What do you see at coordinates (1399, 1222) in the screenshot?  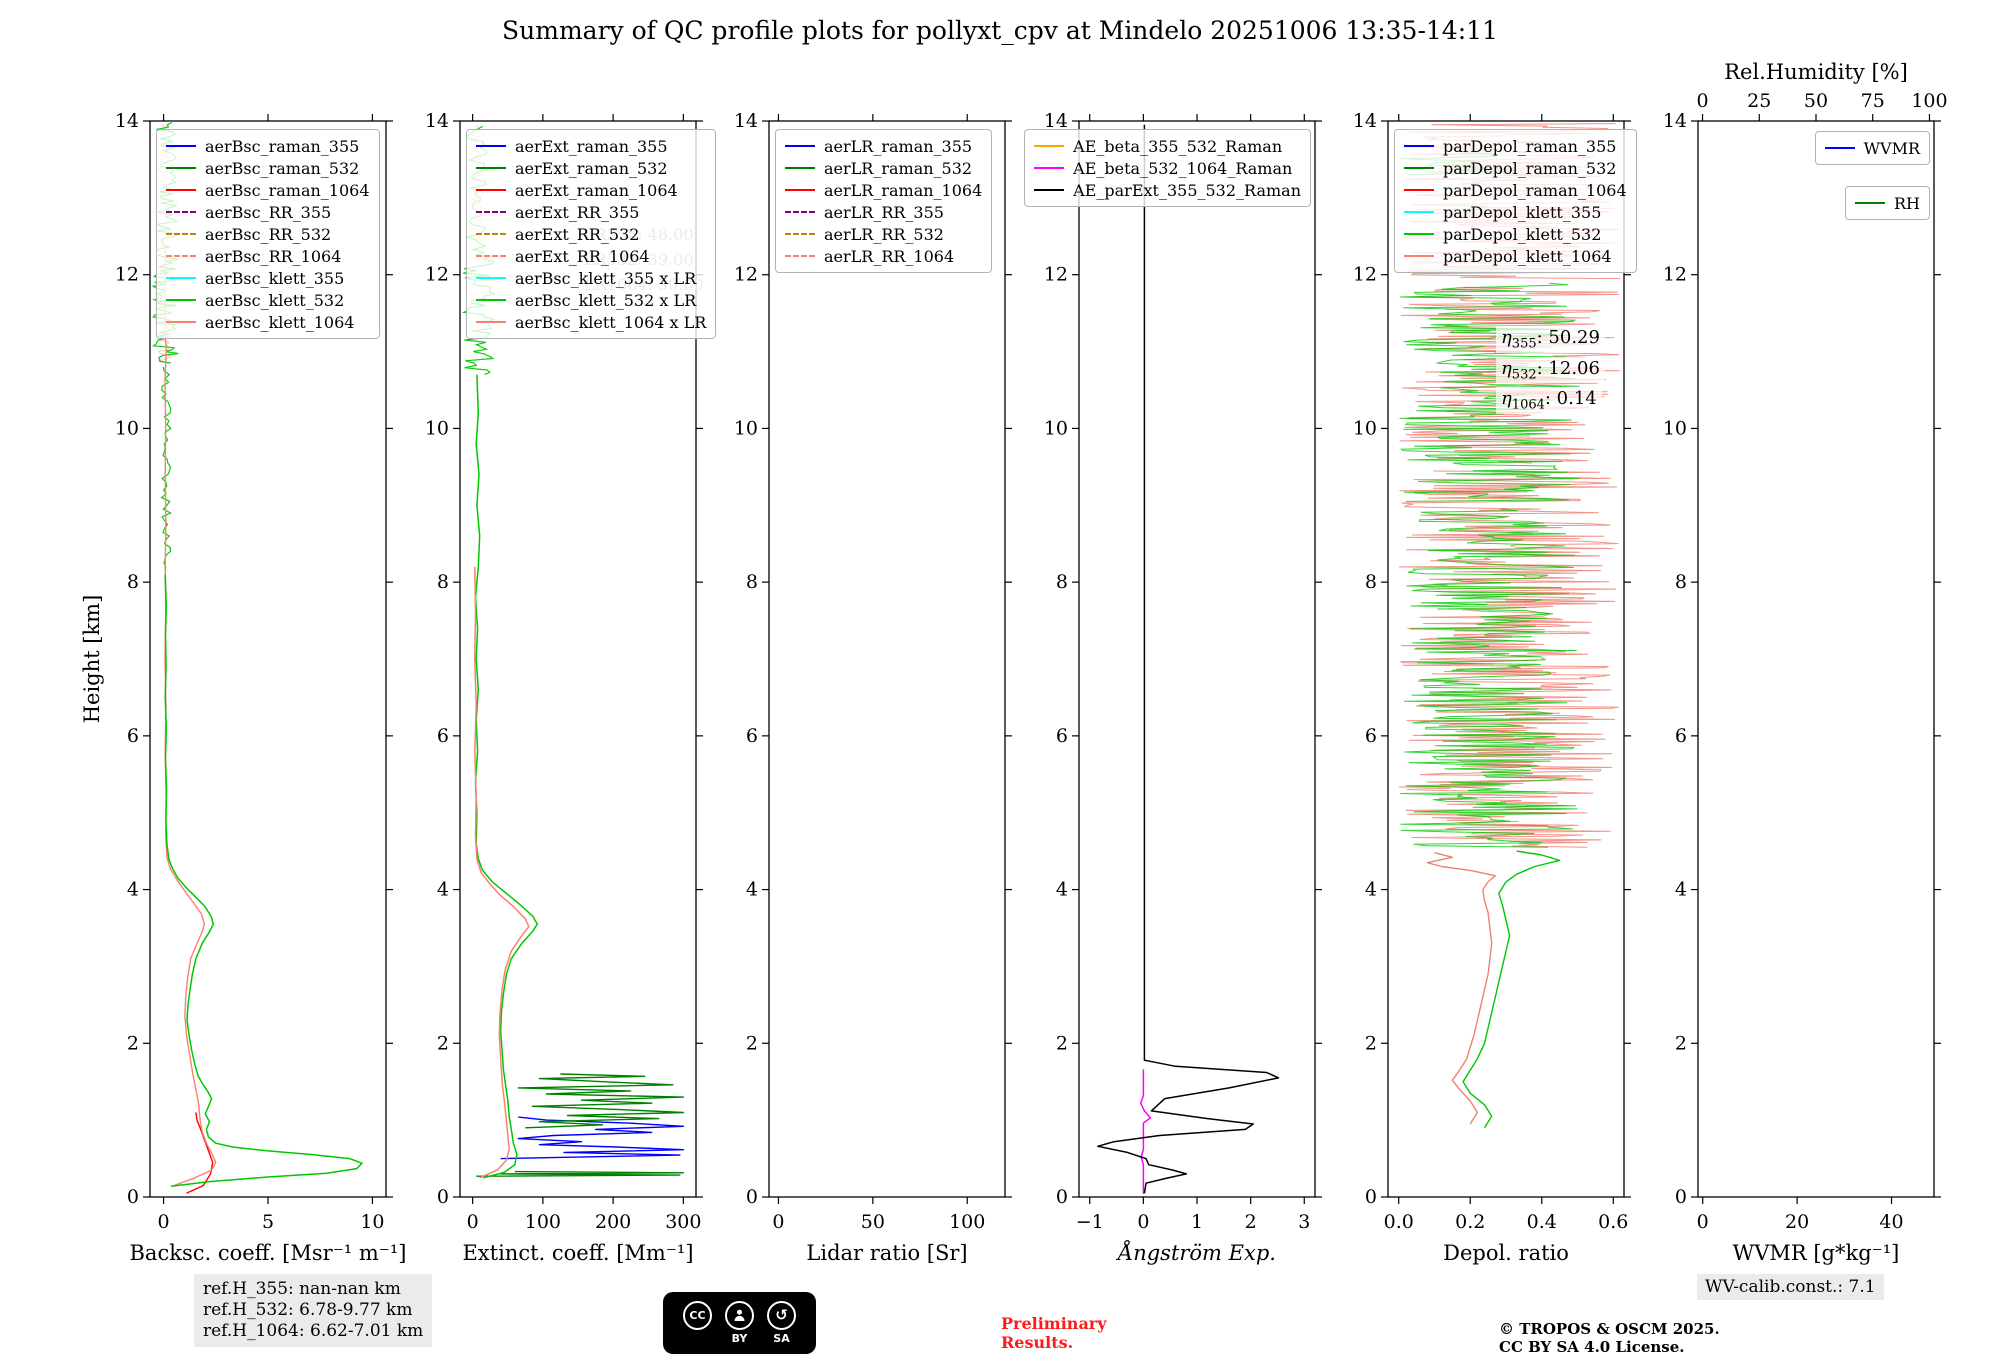 I see `x-tick-label: 0.0` at bounding box center [1399, 1222].